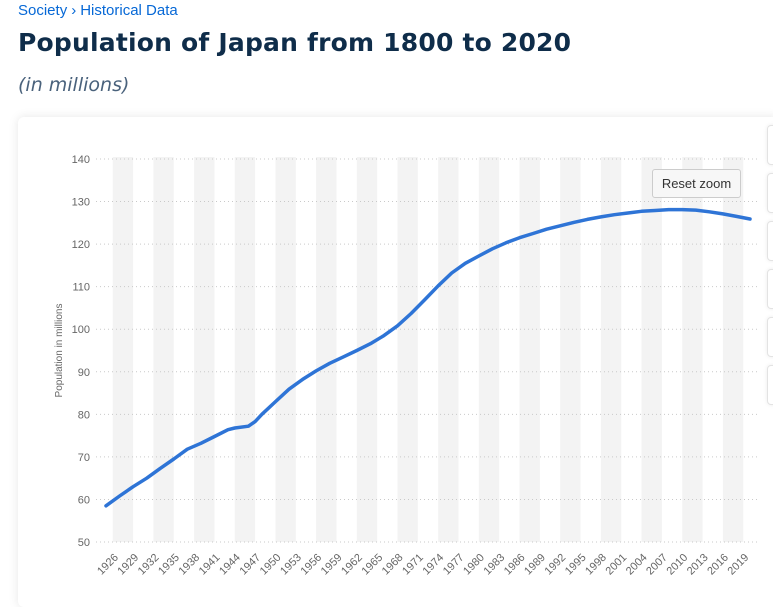 The height and width of the screenshot is (607, 773). I want to click on x-tick-label: 2013, so click(698, 565).